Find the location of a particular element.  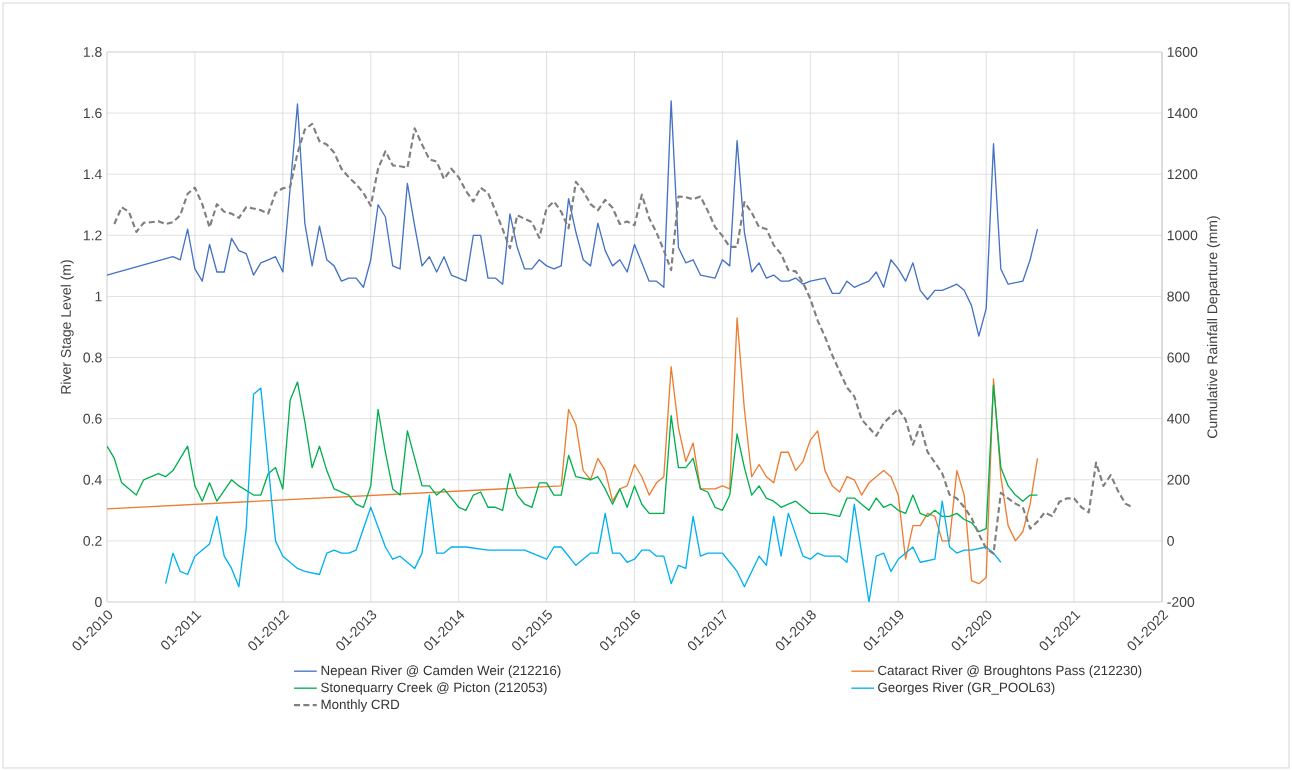

y2-tick-label: 600 is located at coordinates (1178, 357).